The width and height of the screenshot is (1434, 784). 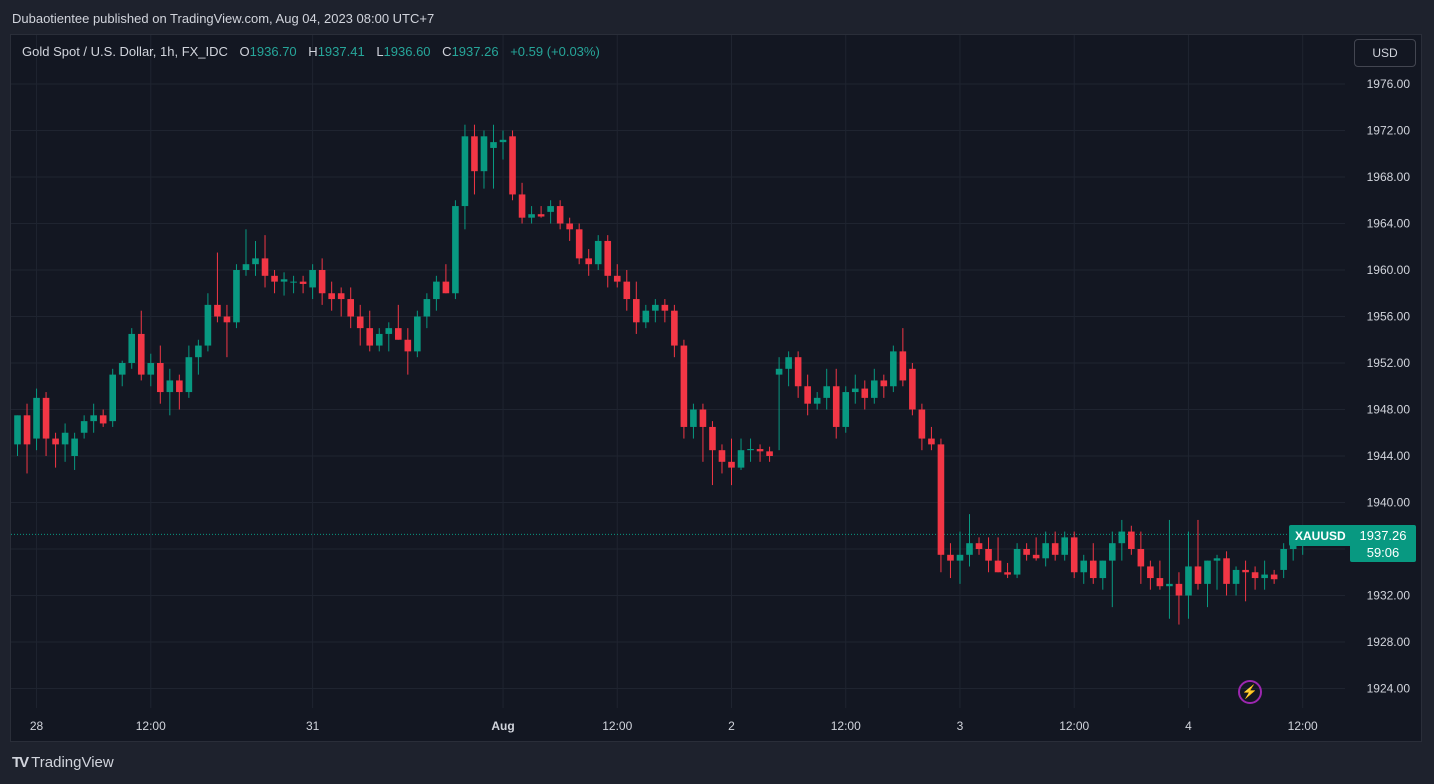 I want to click on price-axis-label: 1924.00, so click(x=1389, y=689).